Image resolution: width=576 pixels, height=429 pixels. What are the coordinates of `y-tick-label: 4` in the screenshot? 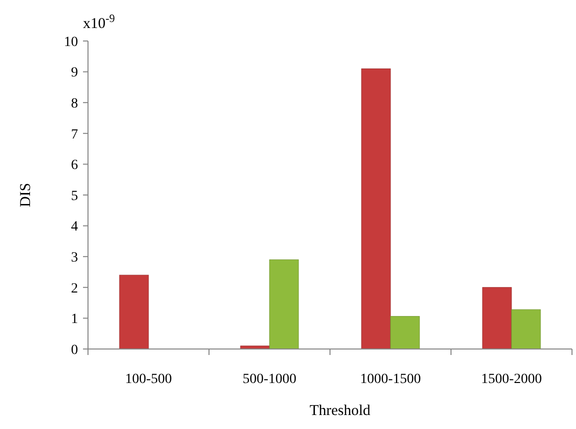 It's located at (74, 227).